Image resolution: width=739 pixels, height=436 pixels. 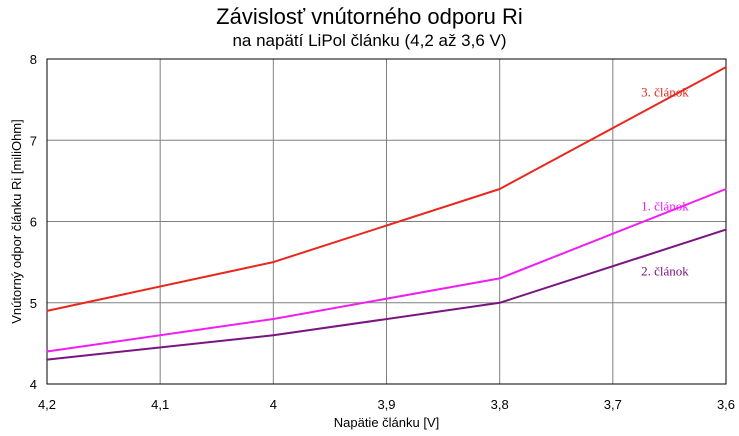 I want to click on y-axis-label: Vnútorný odpor článku Ri [miliOhm], so click(x=16, y=221).